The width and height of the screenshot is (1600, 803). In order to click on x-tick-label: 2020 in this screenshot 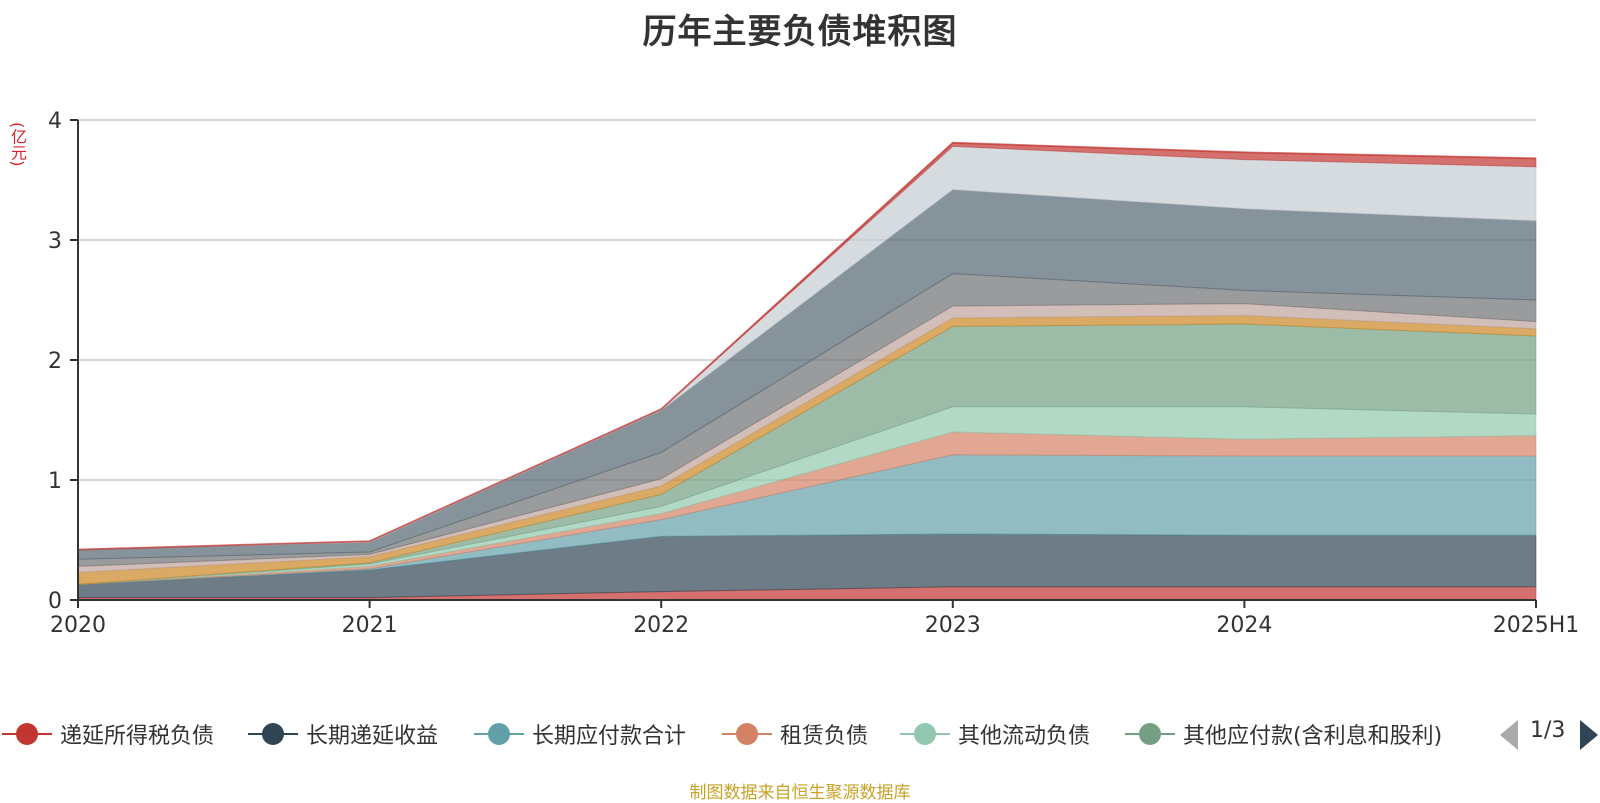, I will do `click(78, 625)`.